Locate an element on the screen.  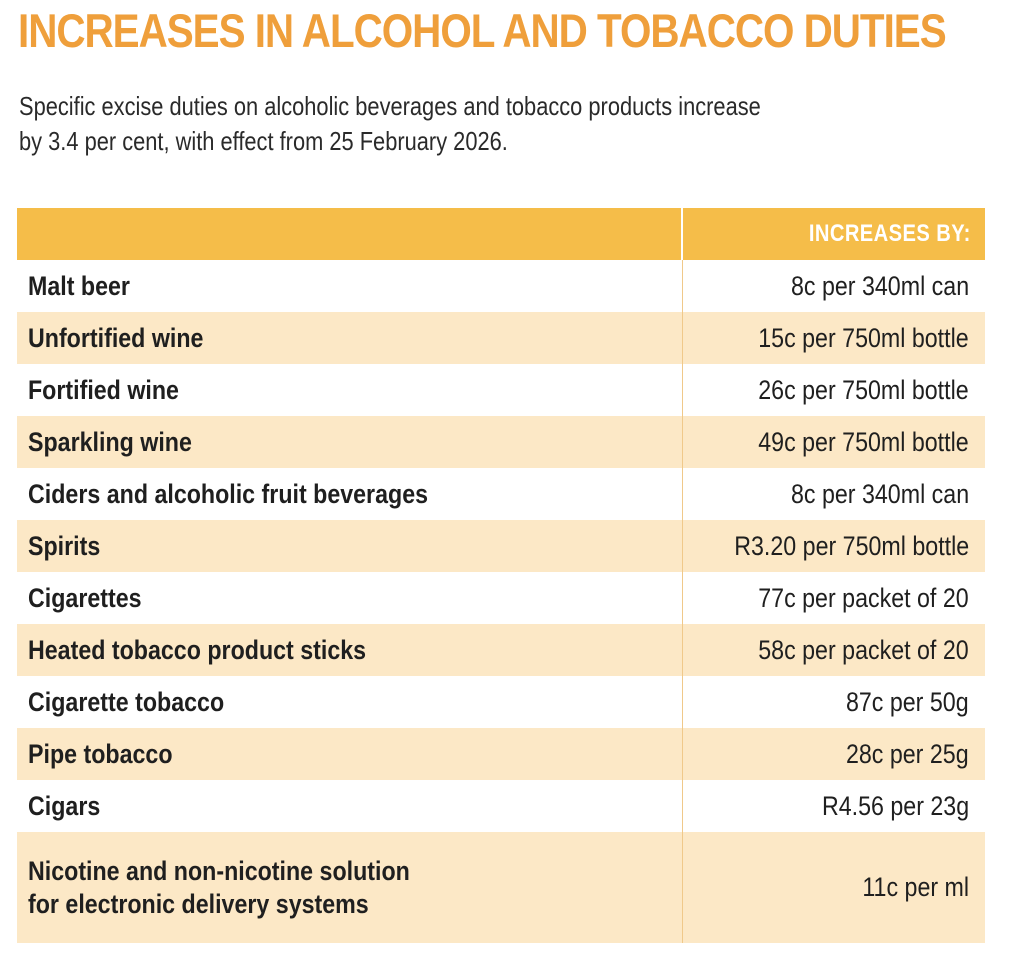
product-cell: Malt beer is located at coordinates (350, 286).